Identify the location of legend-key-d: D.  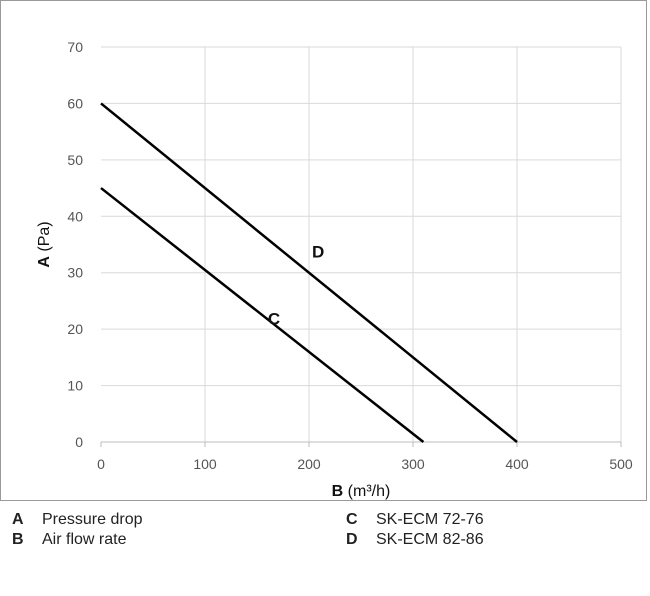
(352, 539).